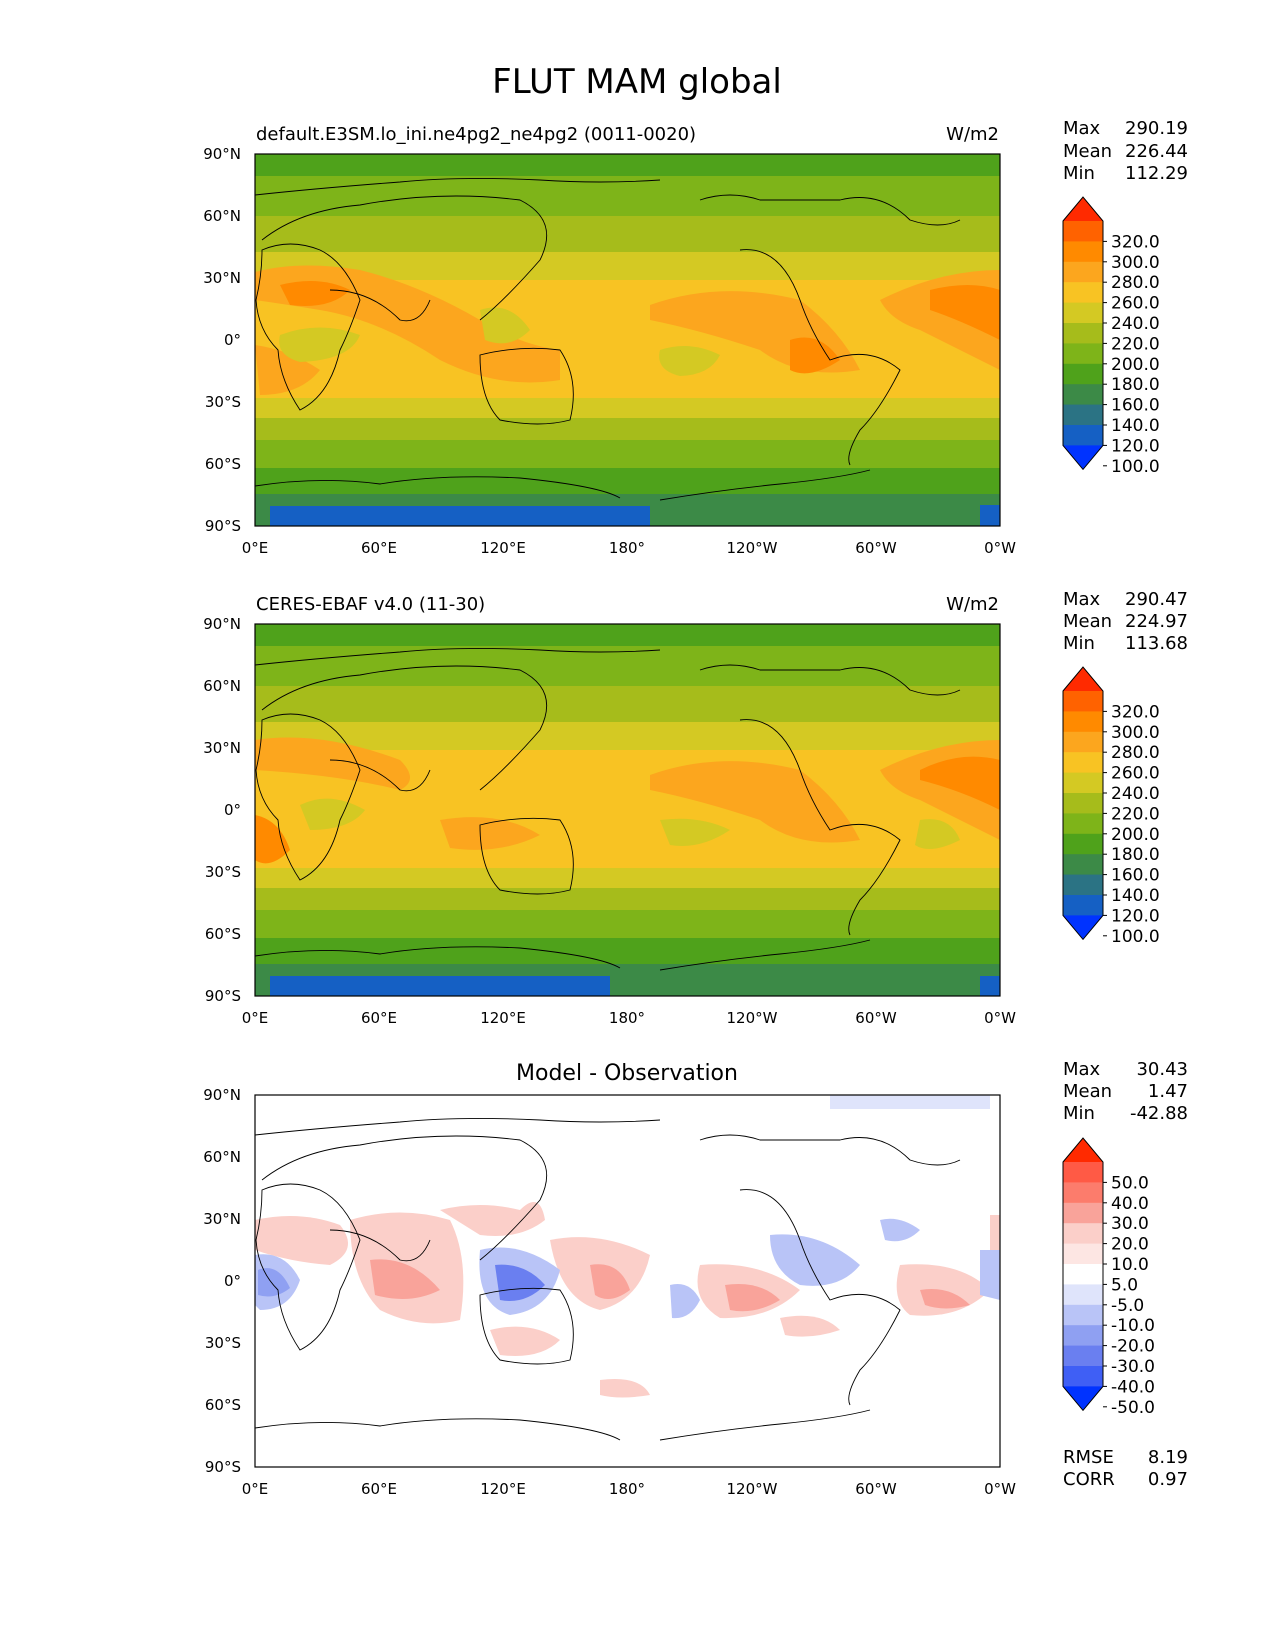  Describe the element at coordinates (1000, 1018) in the screenshot. I see `lon-tick-label: 0°W` at that location.